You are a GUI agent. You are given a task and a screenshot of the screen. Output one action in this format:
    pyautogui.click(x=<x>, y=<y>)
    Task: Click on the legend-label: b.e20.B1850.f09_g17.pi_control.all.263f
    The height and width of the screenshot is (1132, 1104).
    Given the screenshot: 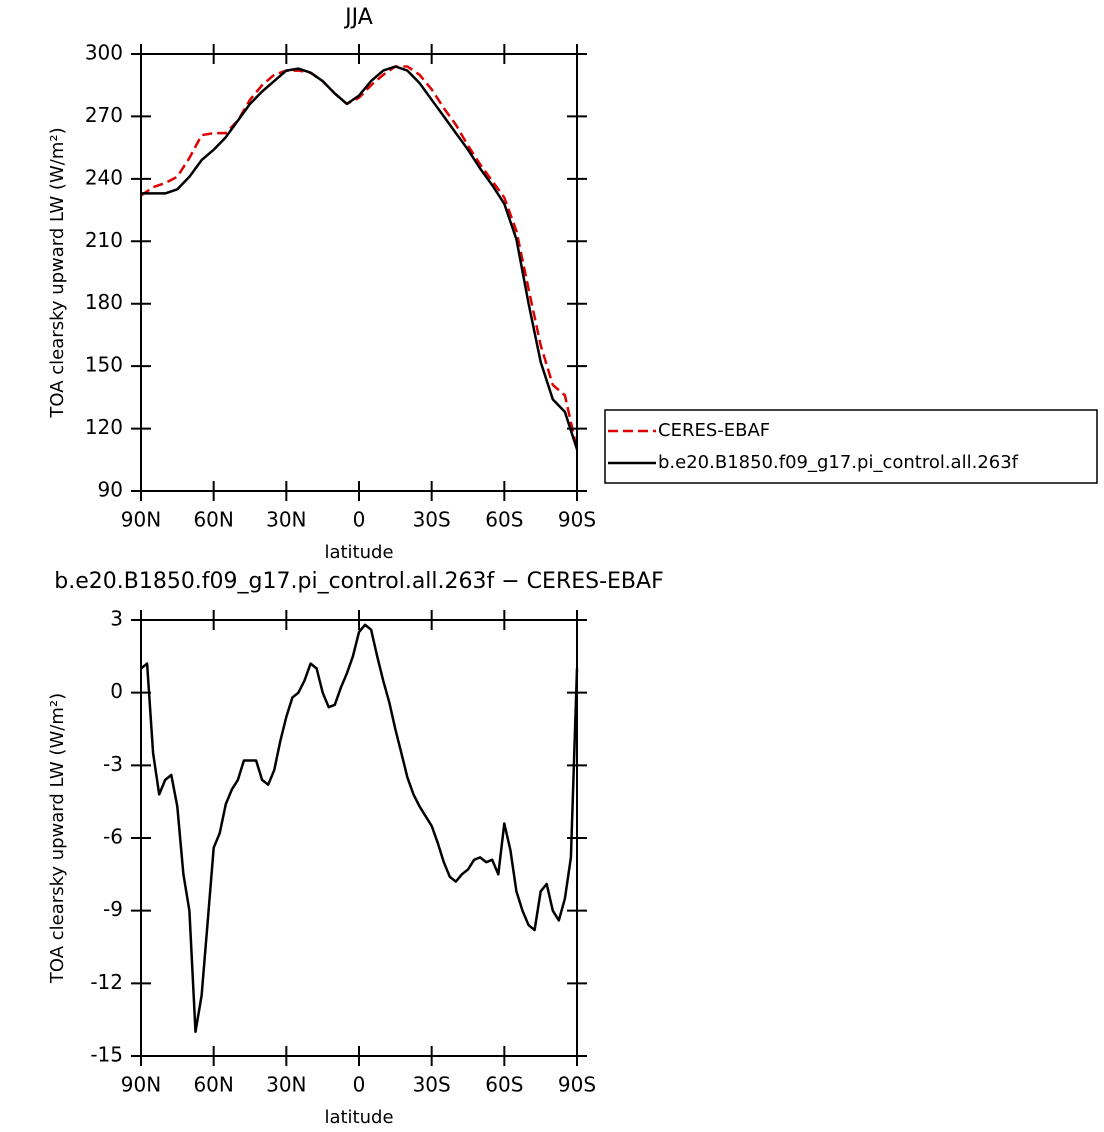 What is the action you would take?
    pyautogui.click(x=838, y=462)
    